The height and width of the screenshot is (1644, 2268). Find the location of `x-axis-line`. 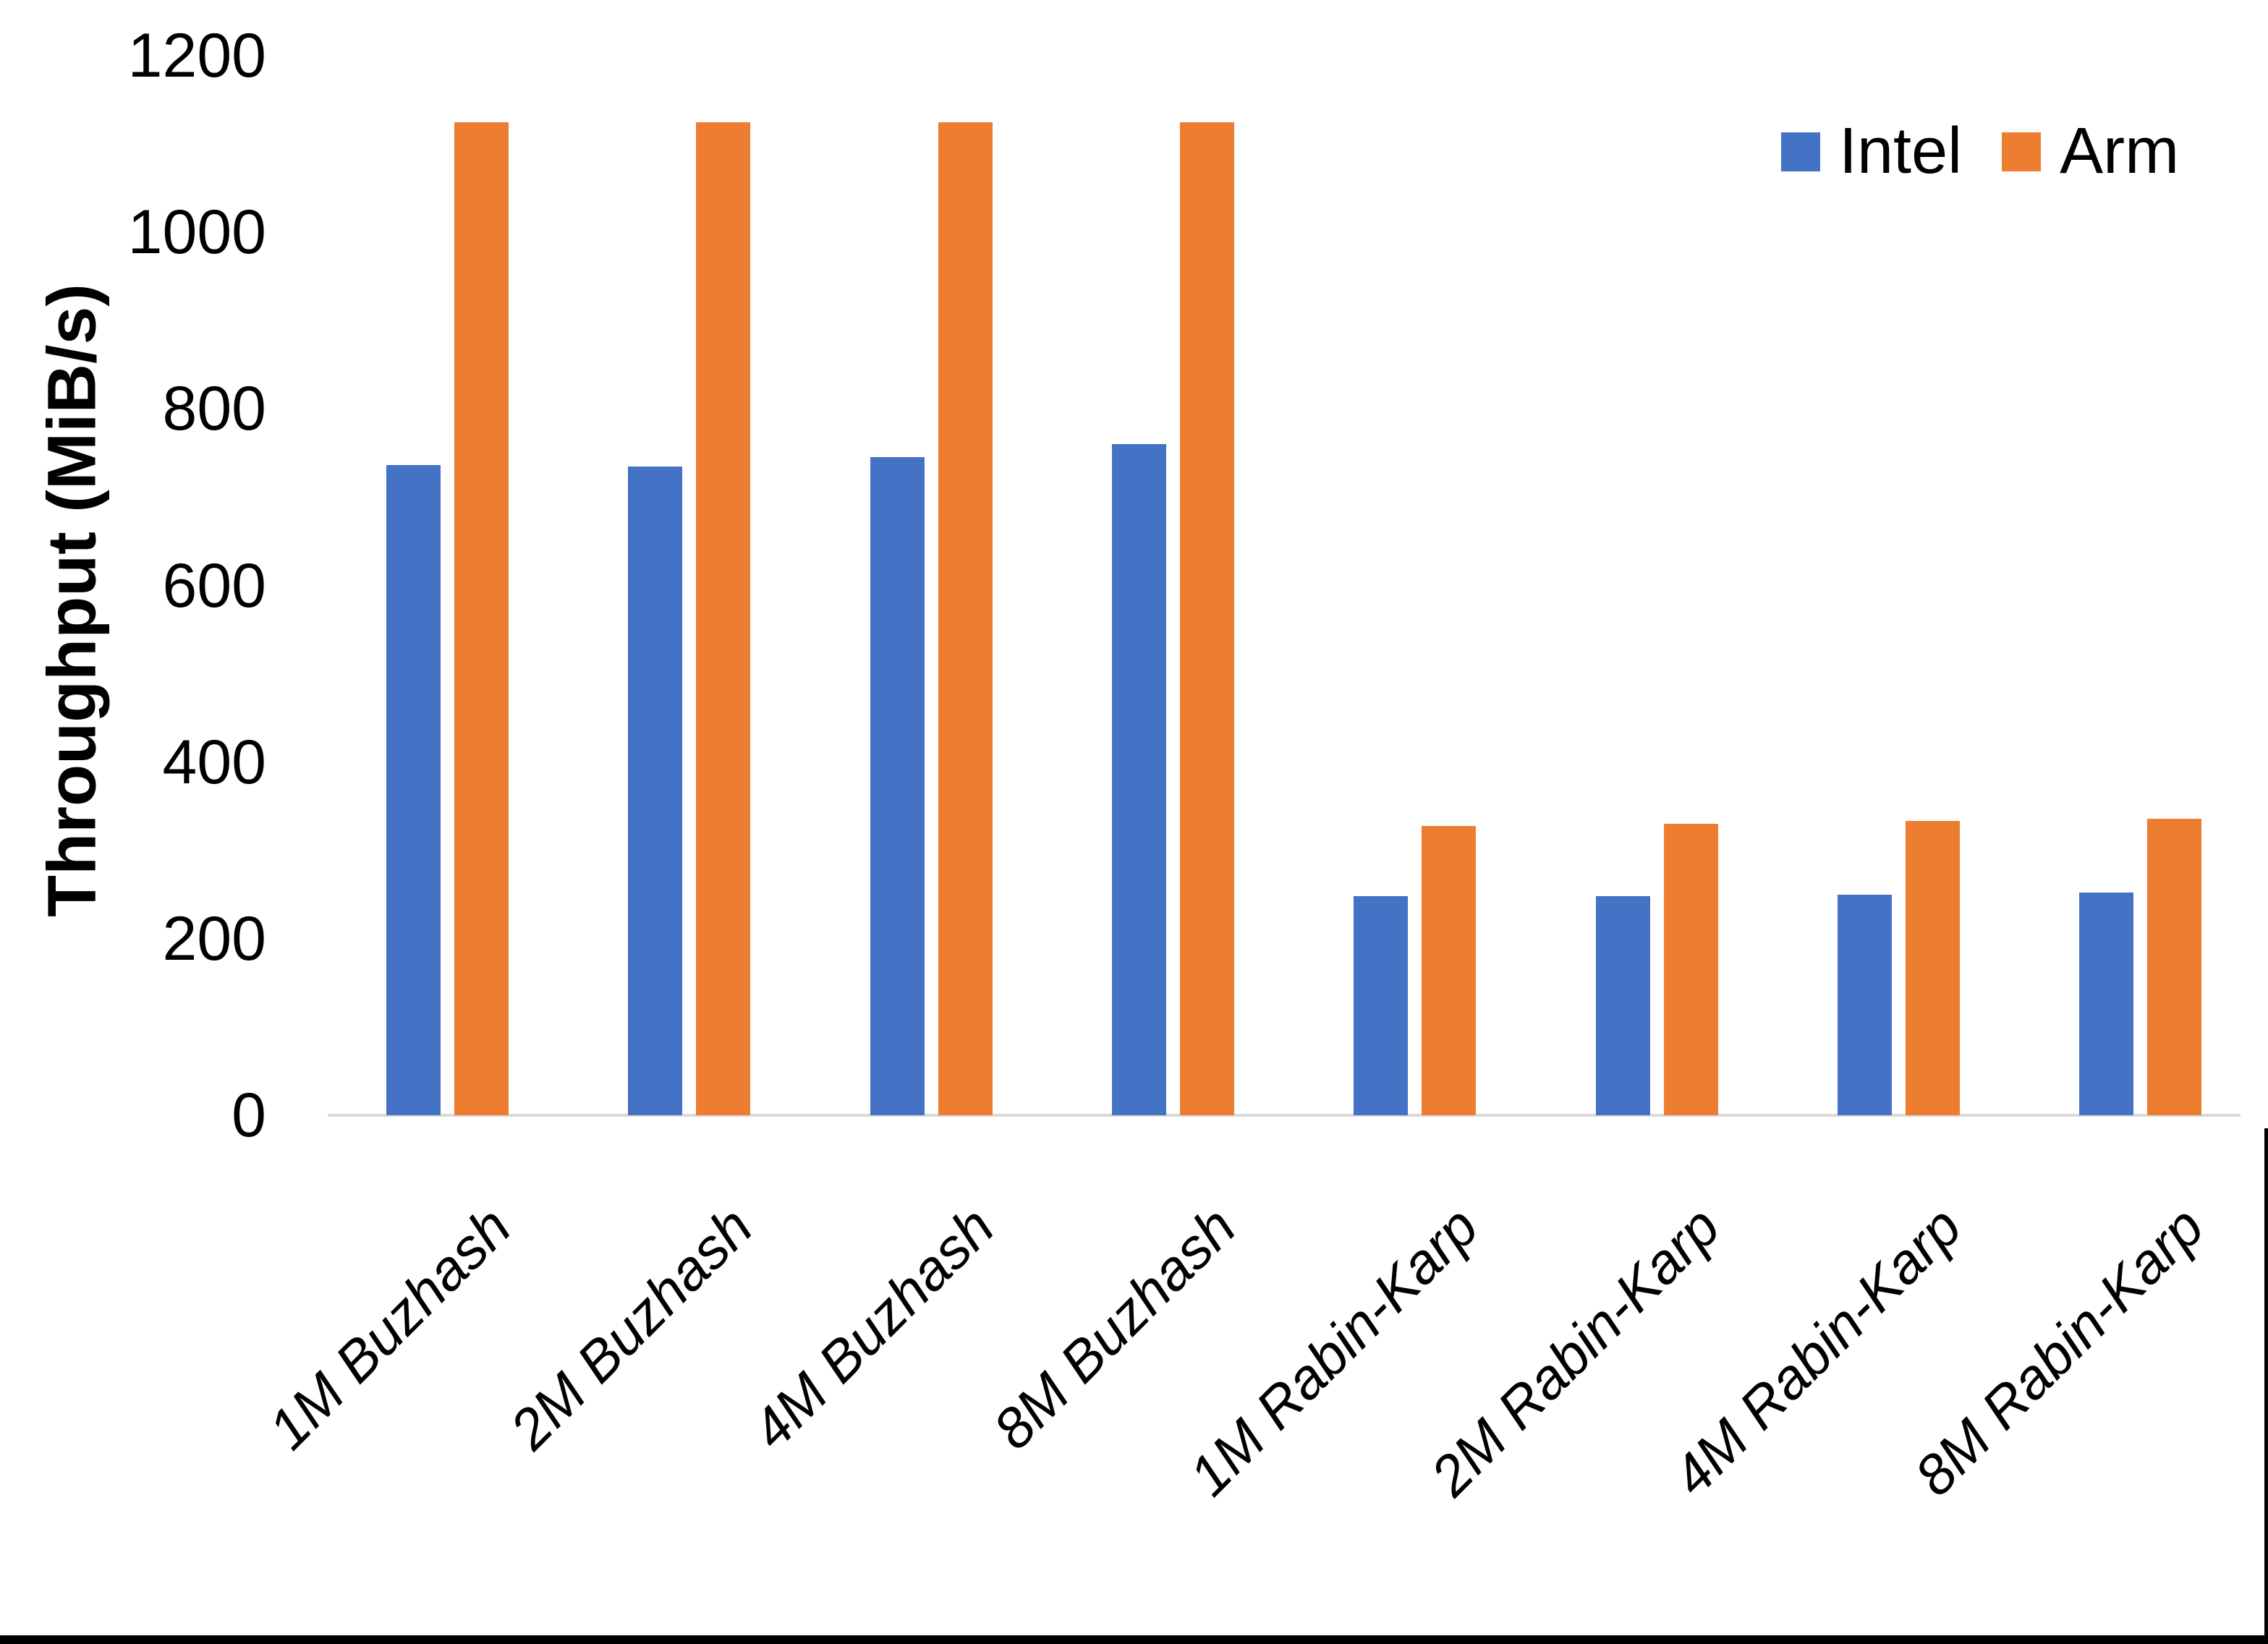

x-axis-line is located at coordinates (1284, 1115).